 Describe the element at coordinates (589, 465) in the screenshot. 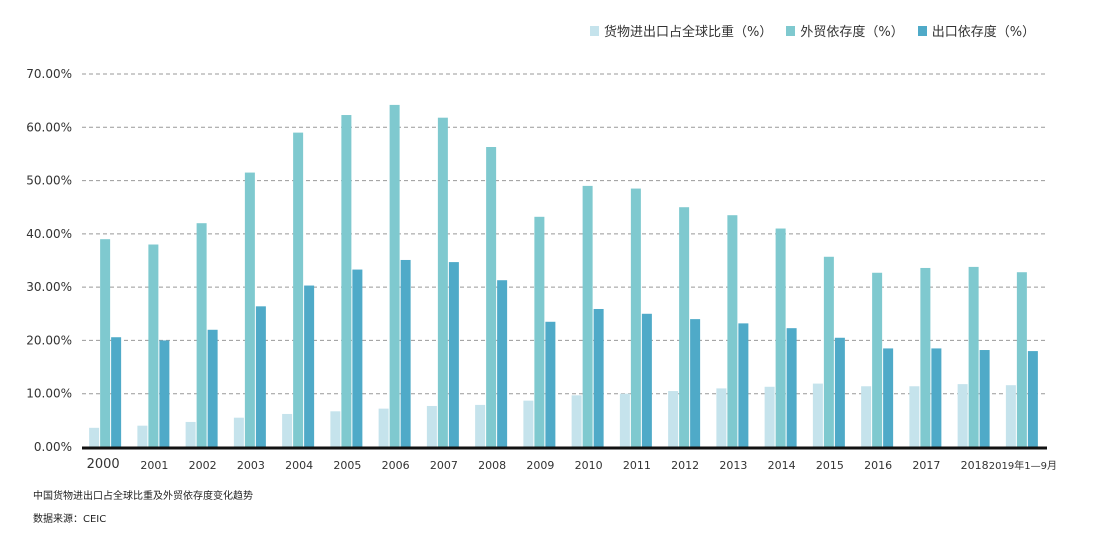

I see `x-tick-label: 2010` at that location.